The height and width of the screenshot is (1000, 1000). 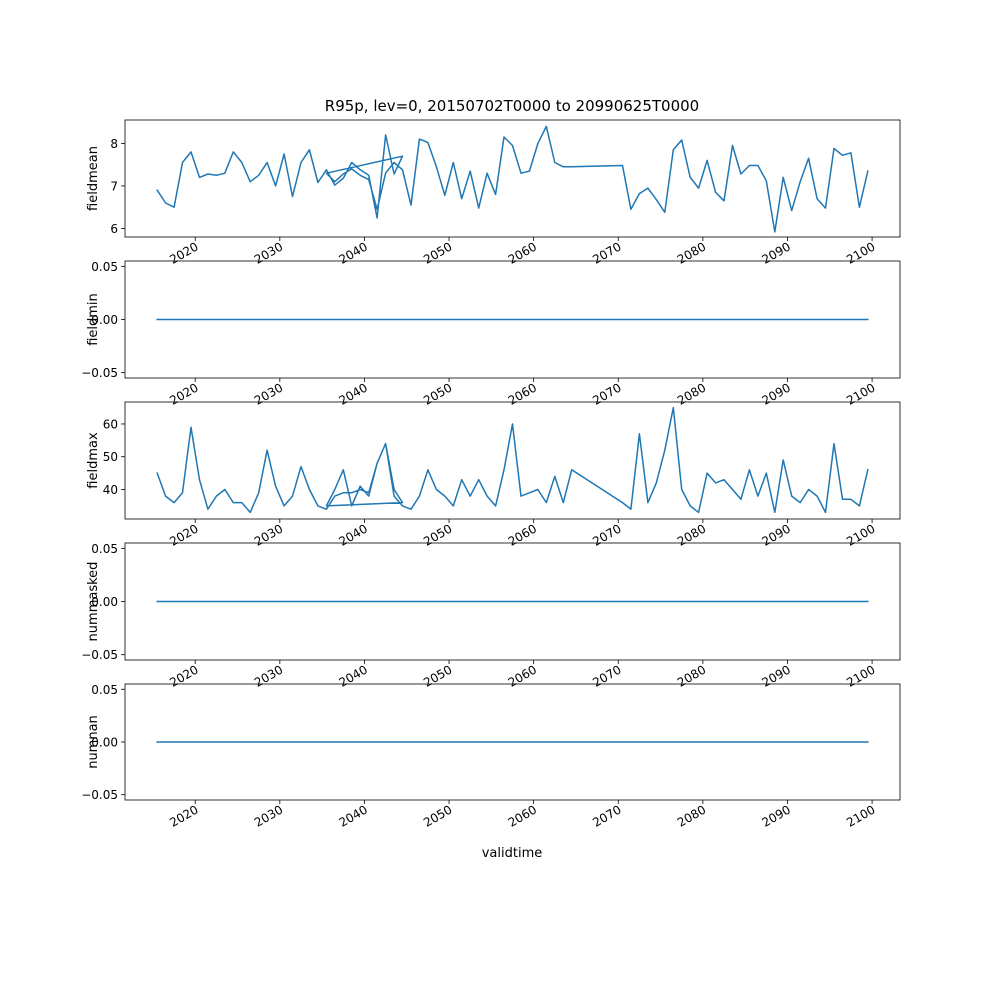 I want to click on y-axis-label-fieldmin: fieldmin, so click(x=93, y=319).